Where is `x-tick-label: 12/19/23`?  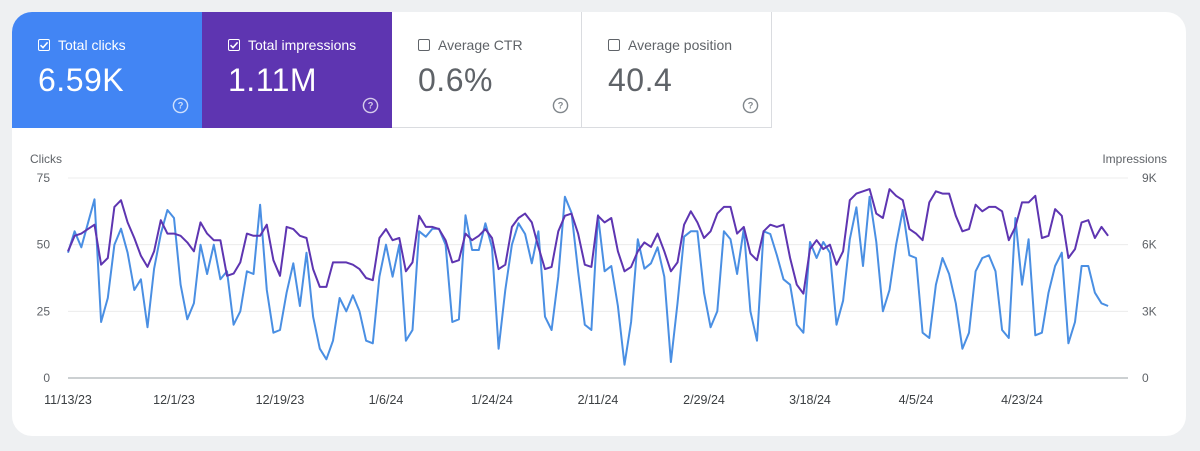 x-tick-label: 12/19/23 is located at coordinates (280, 400).